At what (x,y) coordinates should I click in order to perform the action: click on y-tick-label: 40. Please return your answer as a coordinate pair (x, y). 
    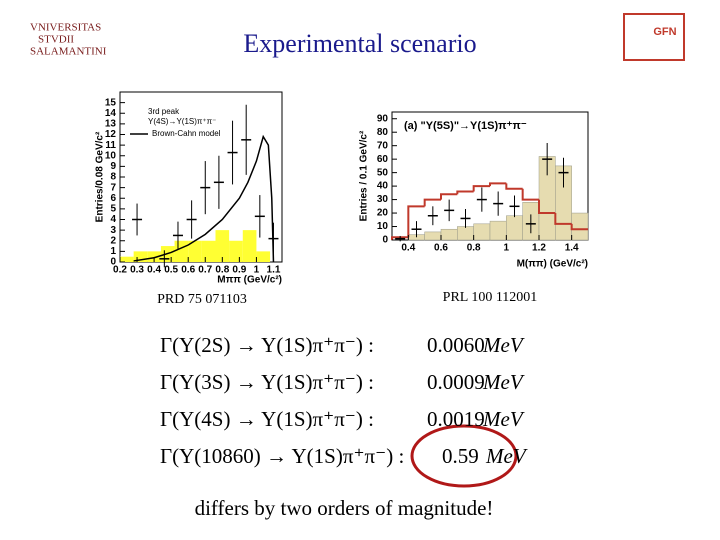
    Looking at the image, I should click on (383, 186).